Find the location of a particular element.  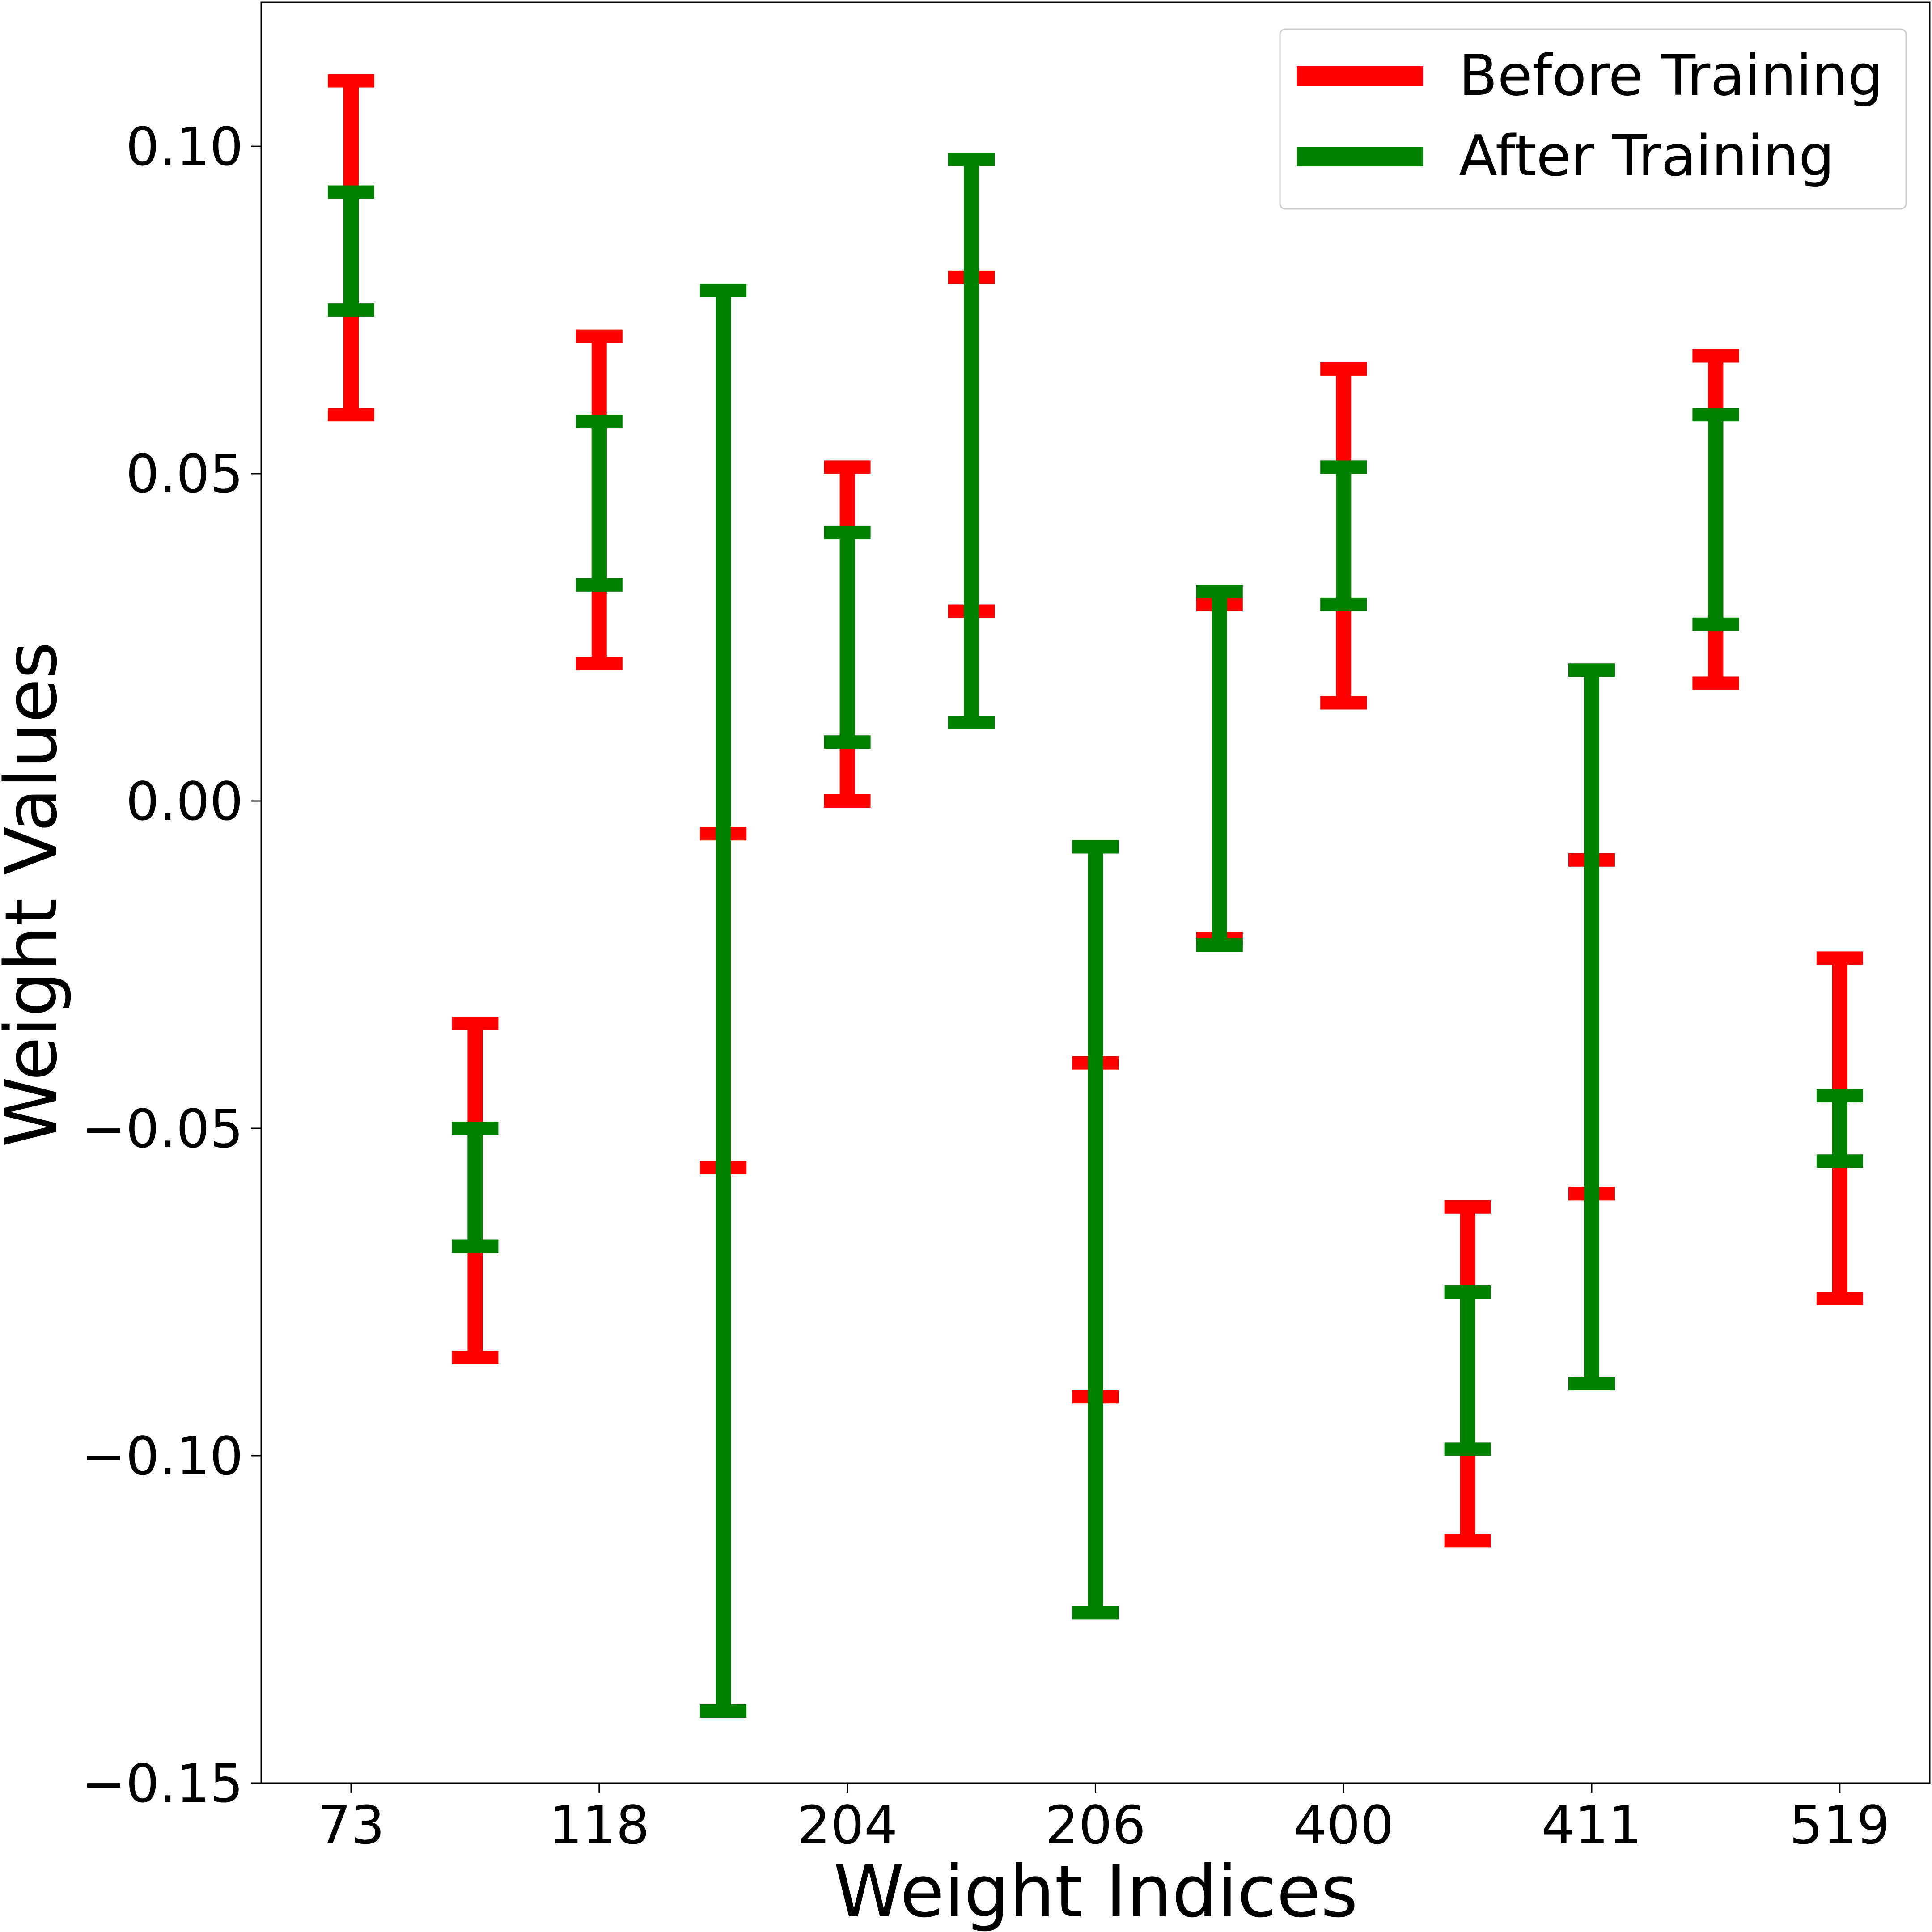

y-tick-label: −0.05 is located at coordinates (162, 1129).